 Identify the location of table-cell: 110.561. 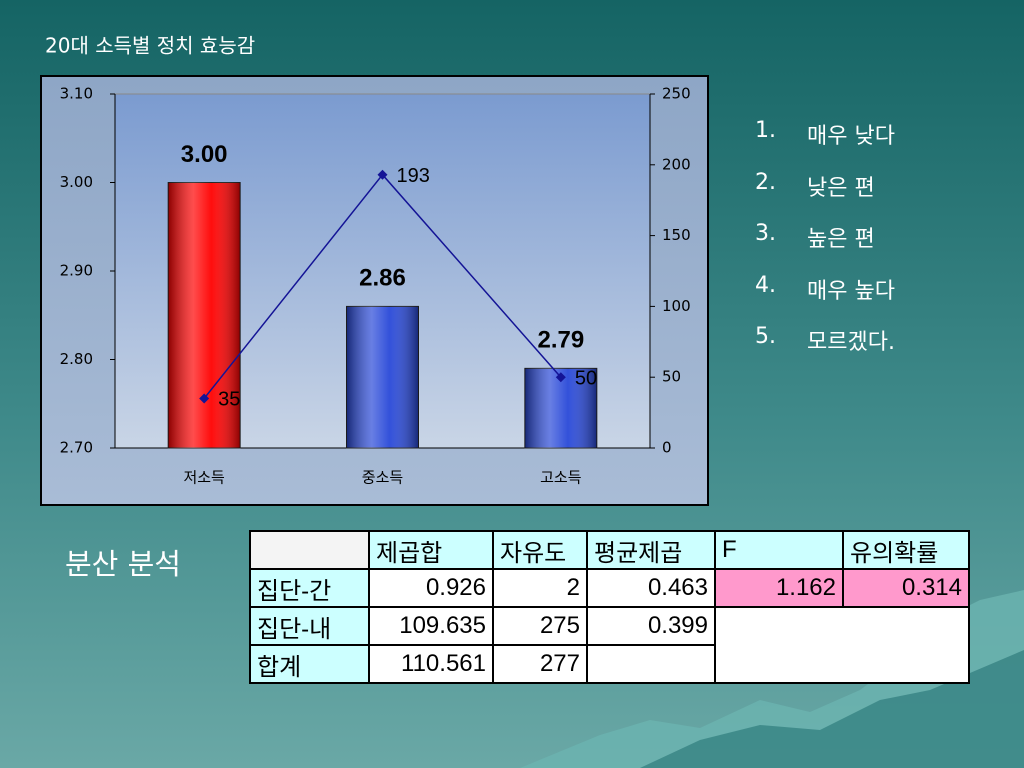
(431, 664).